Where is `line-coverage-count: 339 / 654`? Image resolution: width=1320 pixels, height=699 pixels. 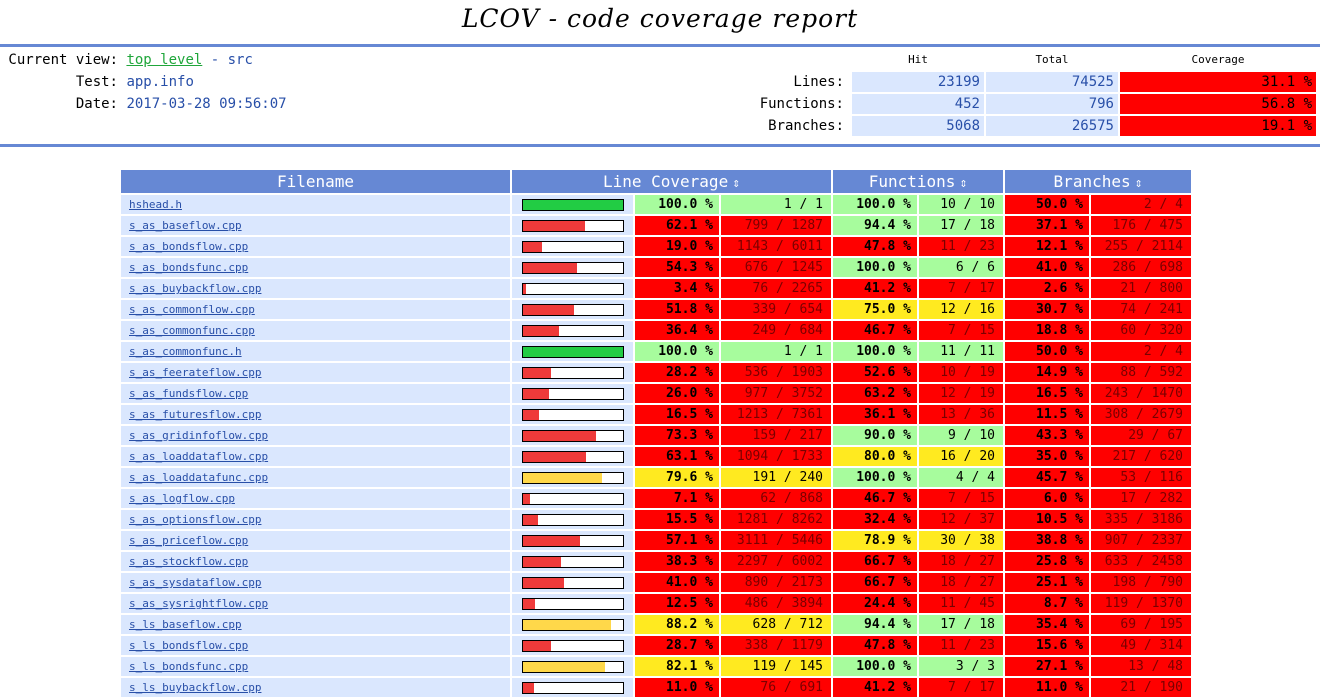 line-coverage-count: 339 / 654 is located at coordinates (776, 309).